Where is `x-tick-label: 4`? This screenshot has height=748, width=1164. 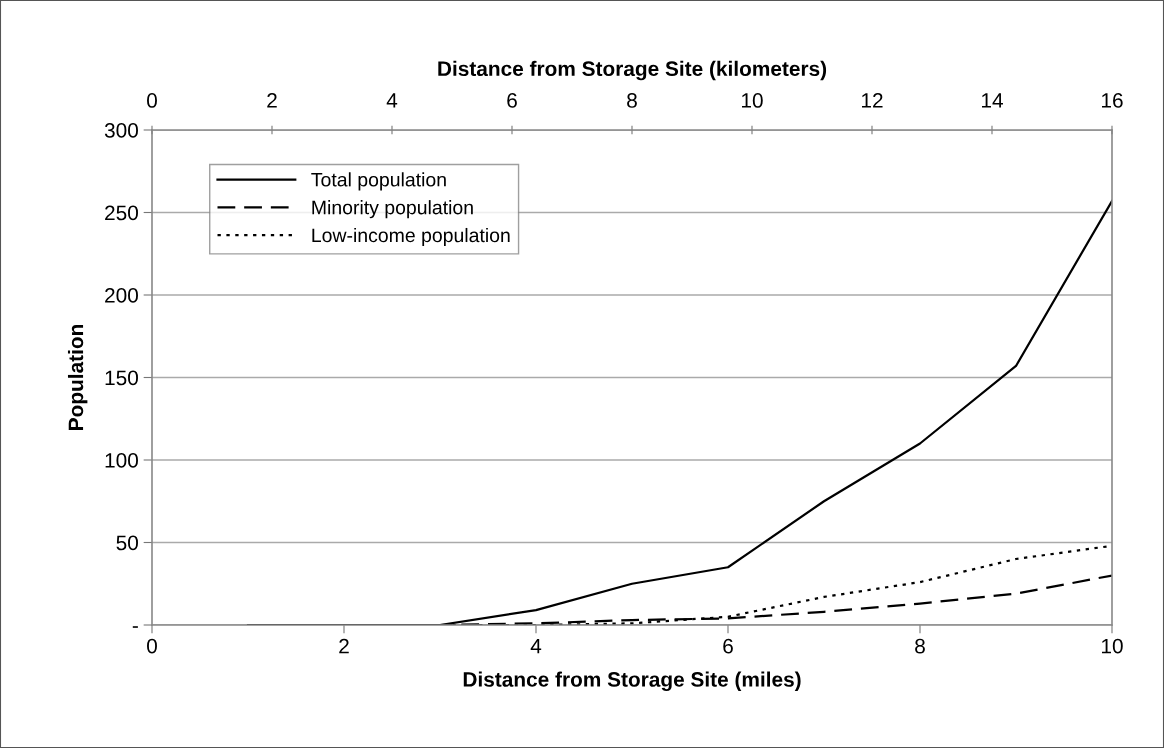 x-tick-label: 4 is located at coordinates (536, 646).